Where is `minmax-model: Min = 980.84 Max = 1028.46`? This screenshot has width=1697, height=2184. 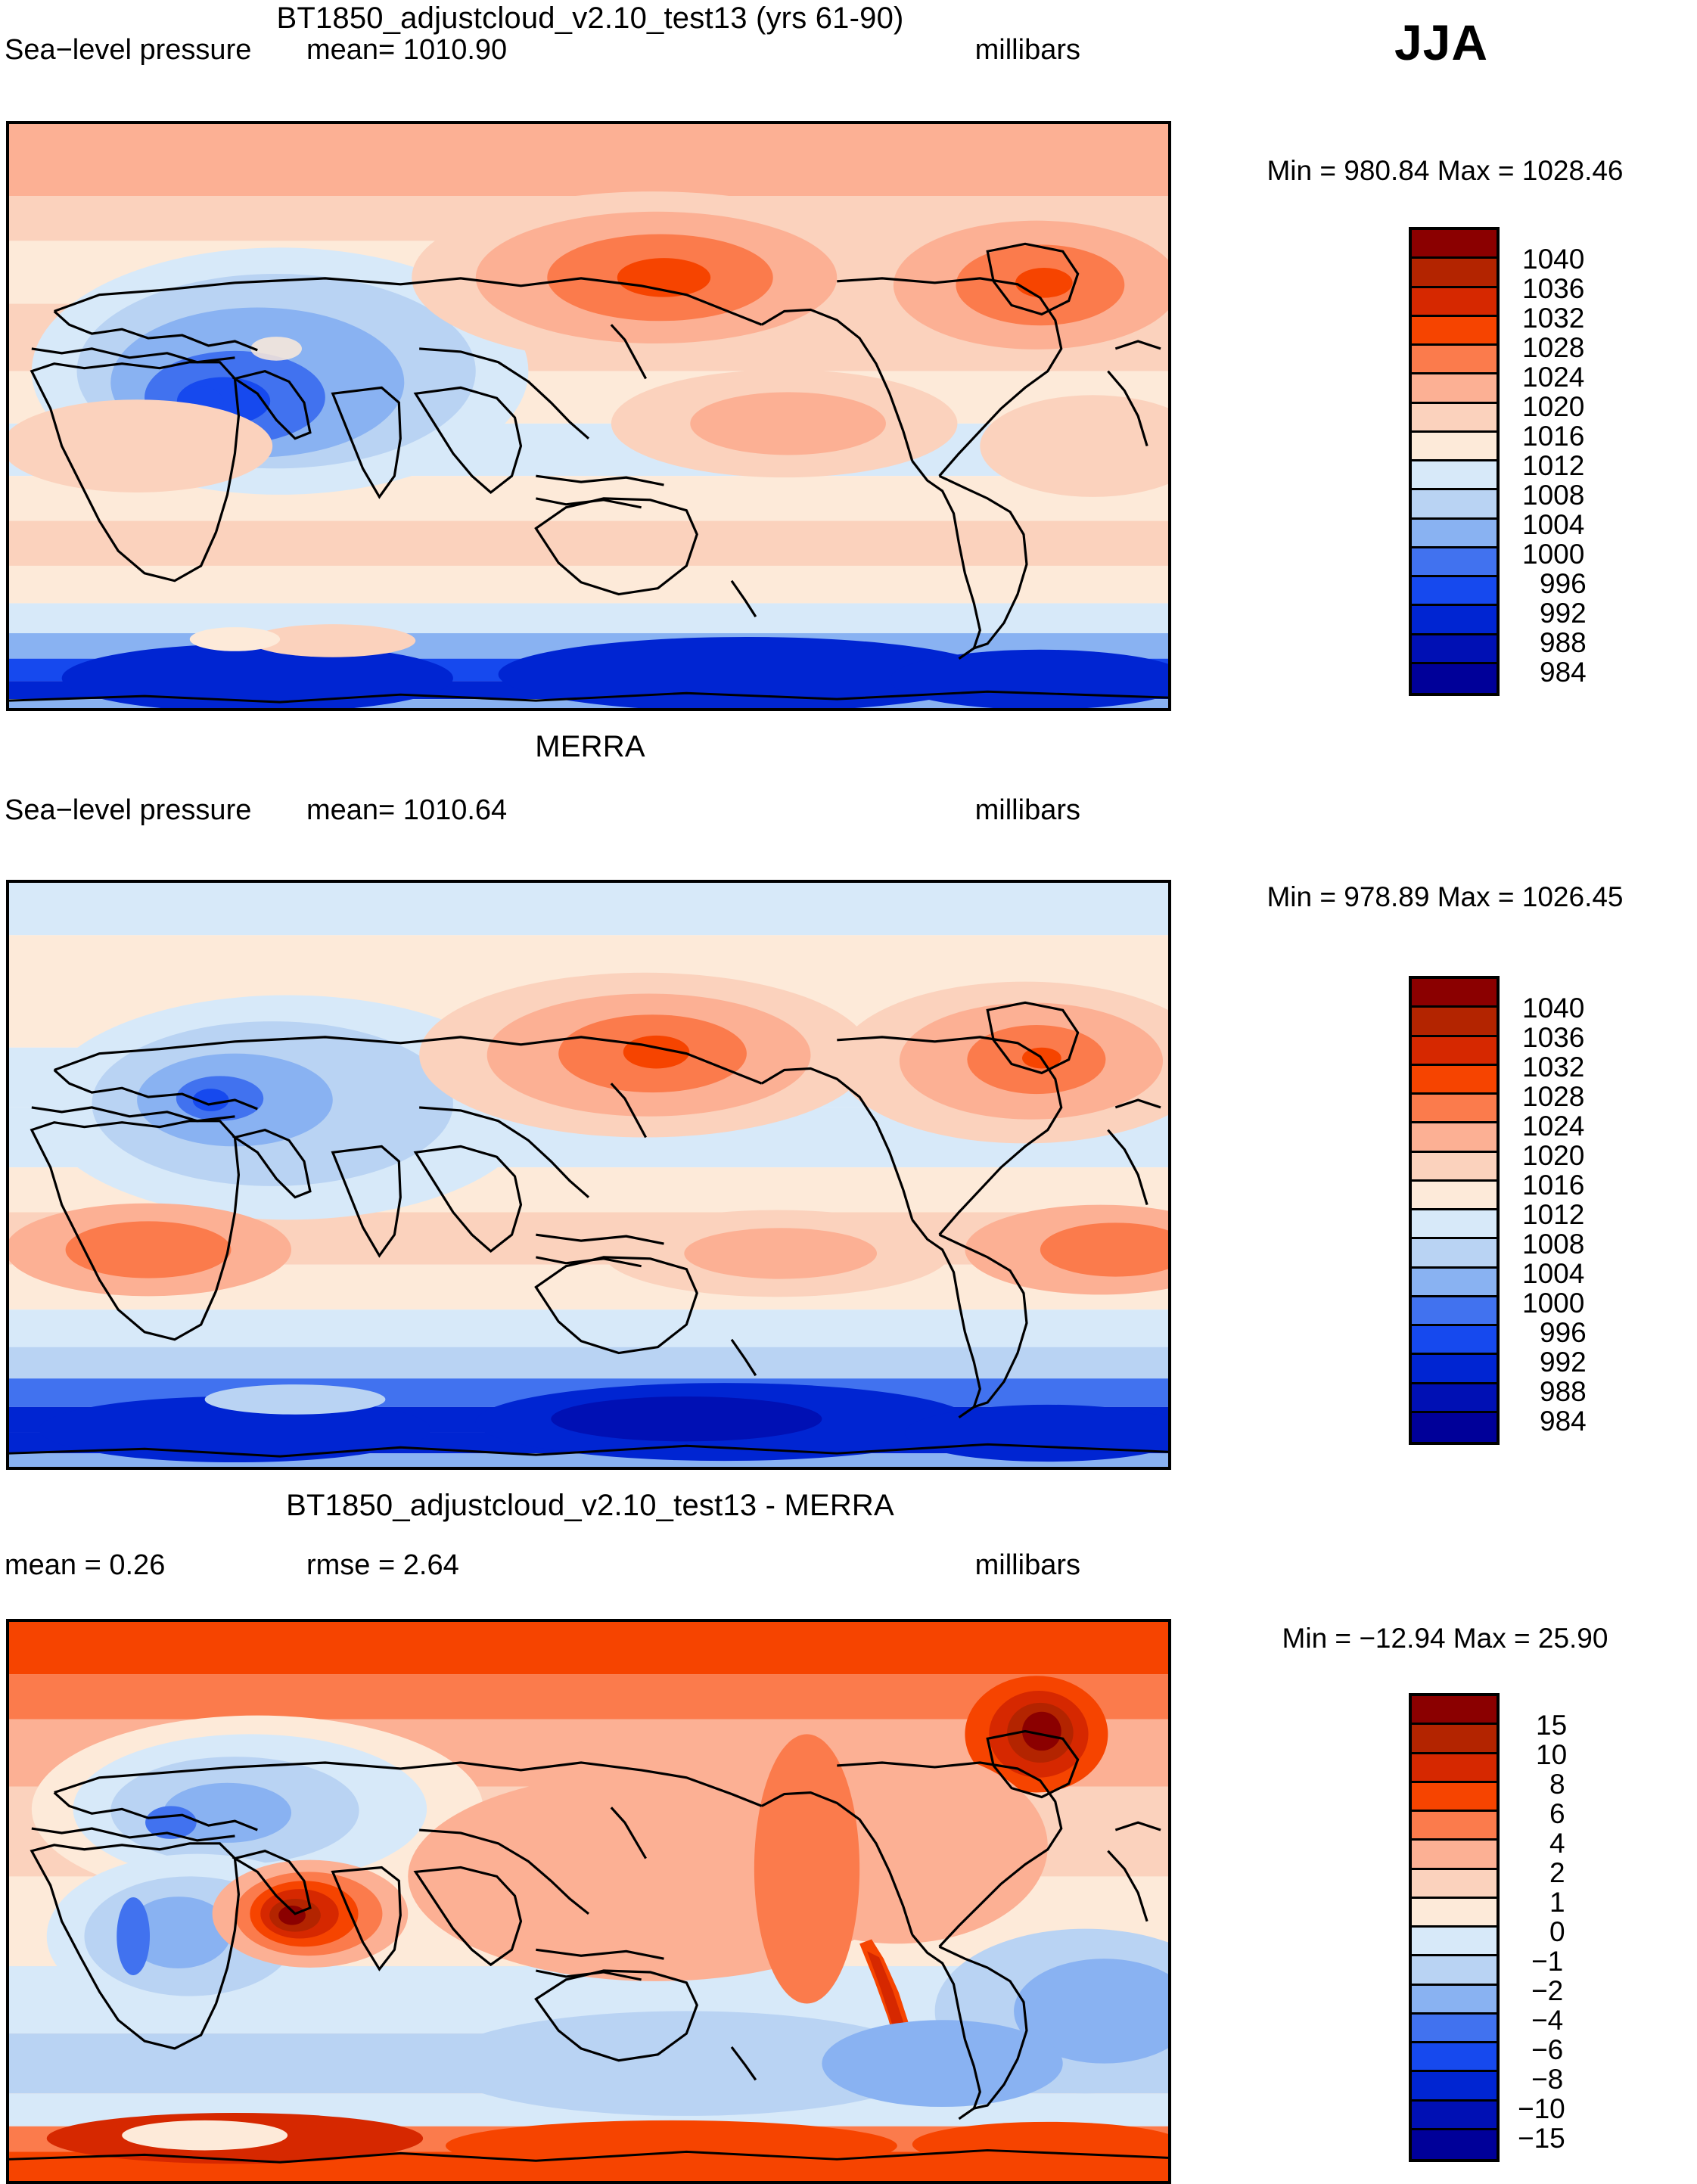 minmax-model: Min = 980.84 Max = 1028.46 is located at coordinates (1445, 170).